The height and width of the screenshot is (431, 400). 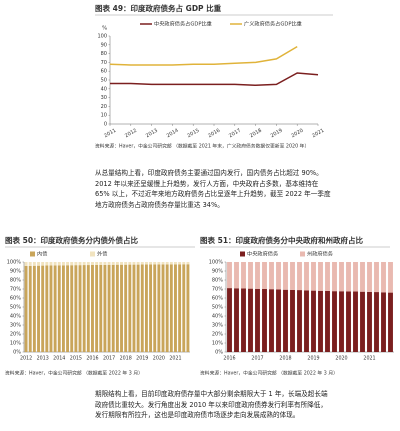 What do you see at coordinates (217, 308) in the screenshot?
I see `y-tick-label: 50%` at bounding box center [217, 308].